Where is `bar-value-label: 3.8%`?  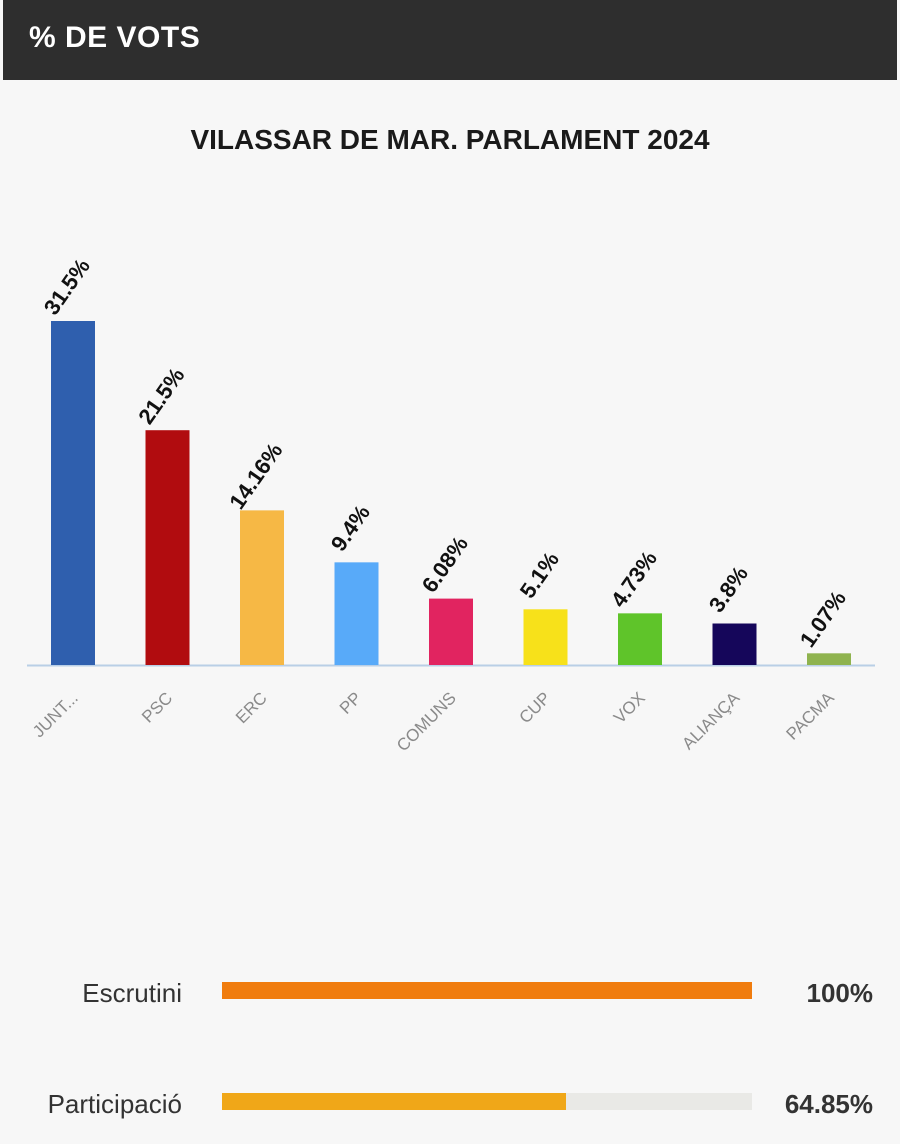
bar-value-label: 3.8% is located at coordinates (728, 588).